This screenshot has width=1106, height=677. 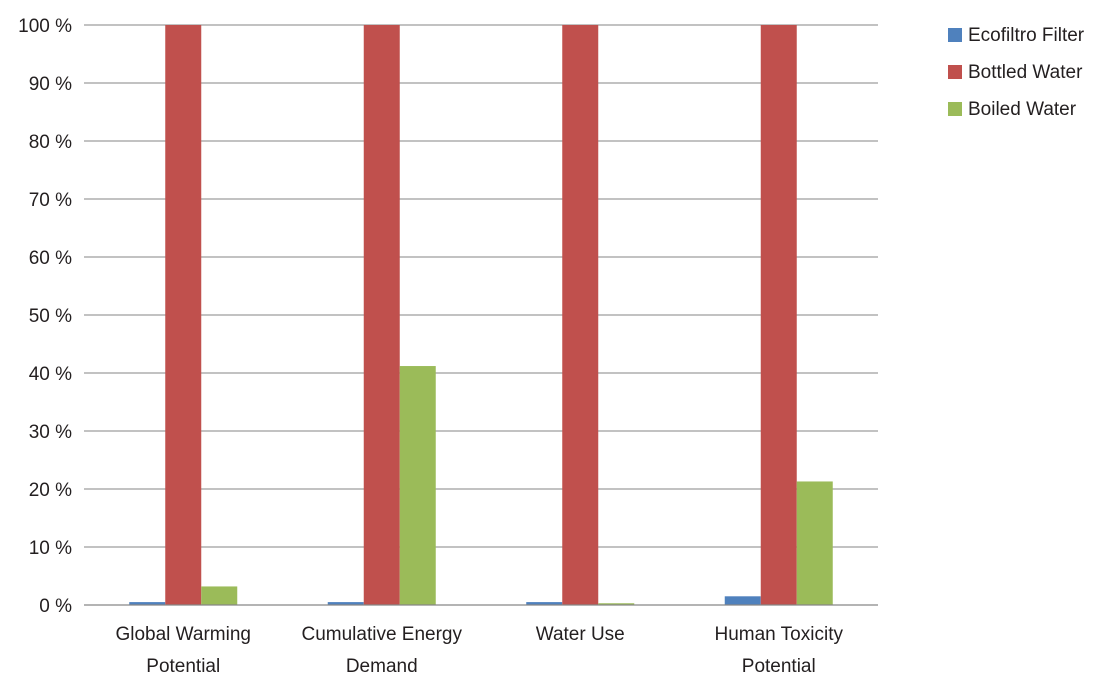 What do you see at coordinates (50, 258) in the screenshot?
I see `y-tick-label: 60 %` at bounding box center [50, 258].